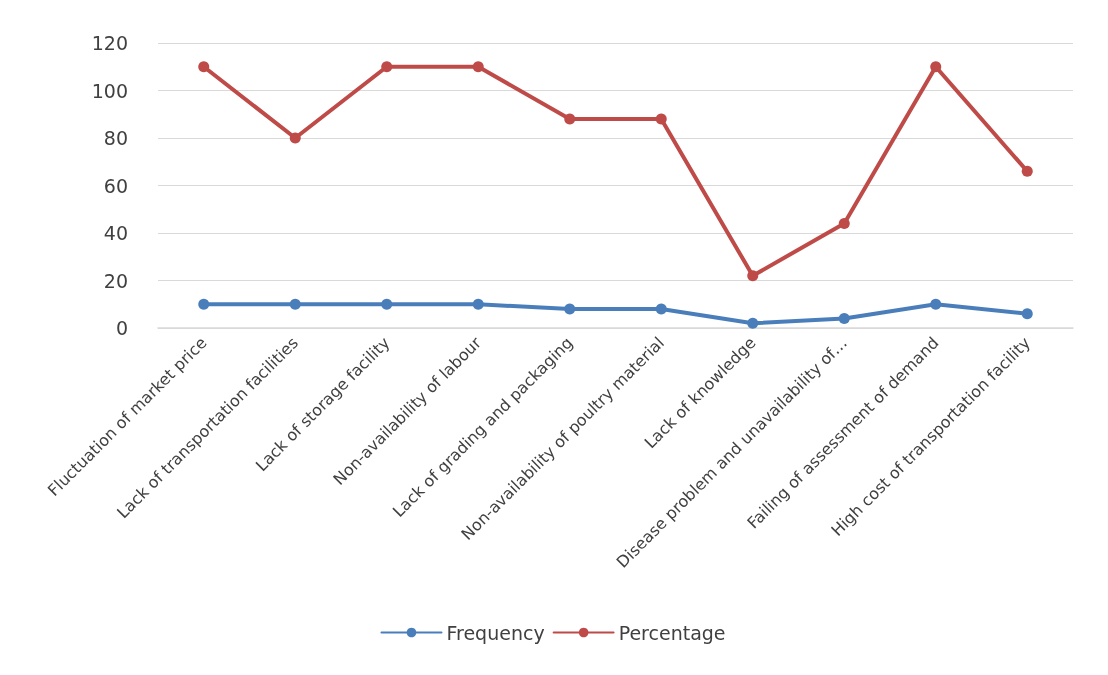  I want to click on y-tick-label: 80, so click(115, 138).